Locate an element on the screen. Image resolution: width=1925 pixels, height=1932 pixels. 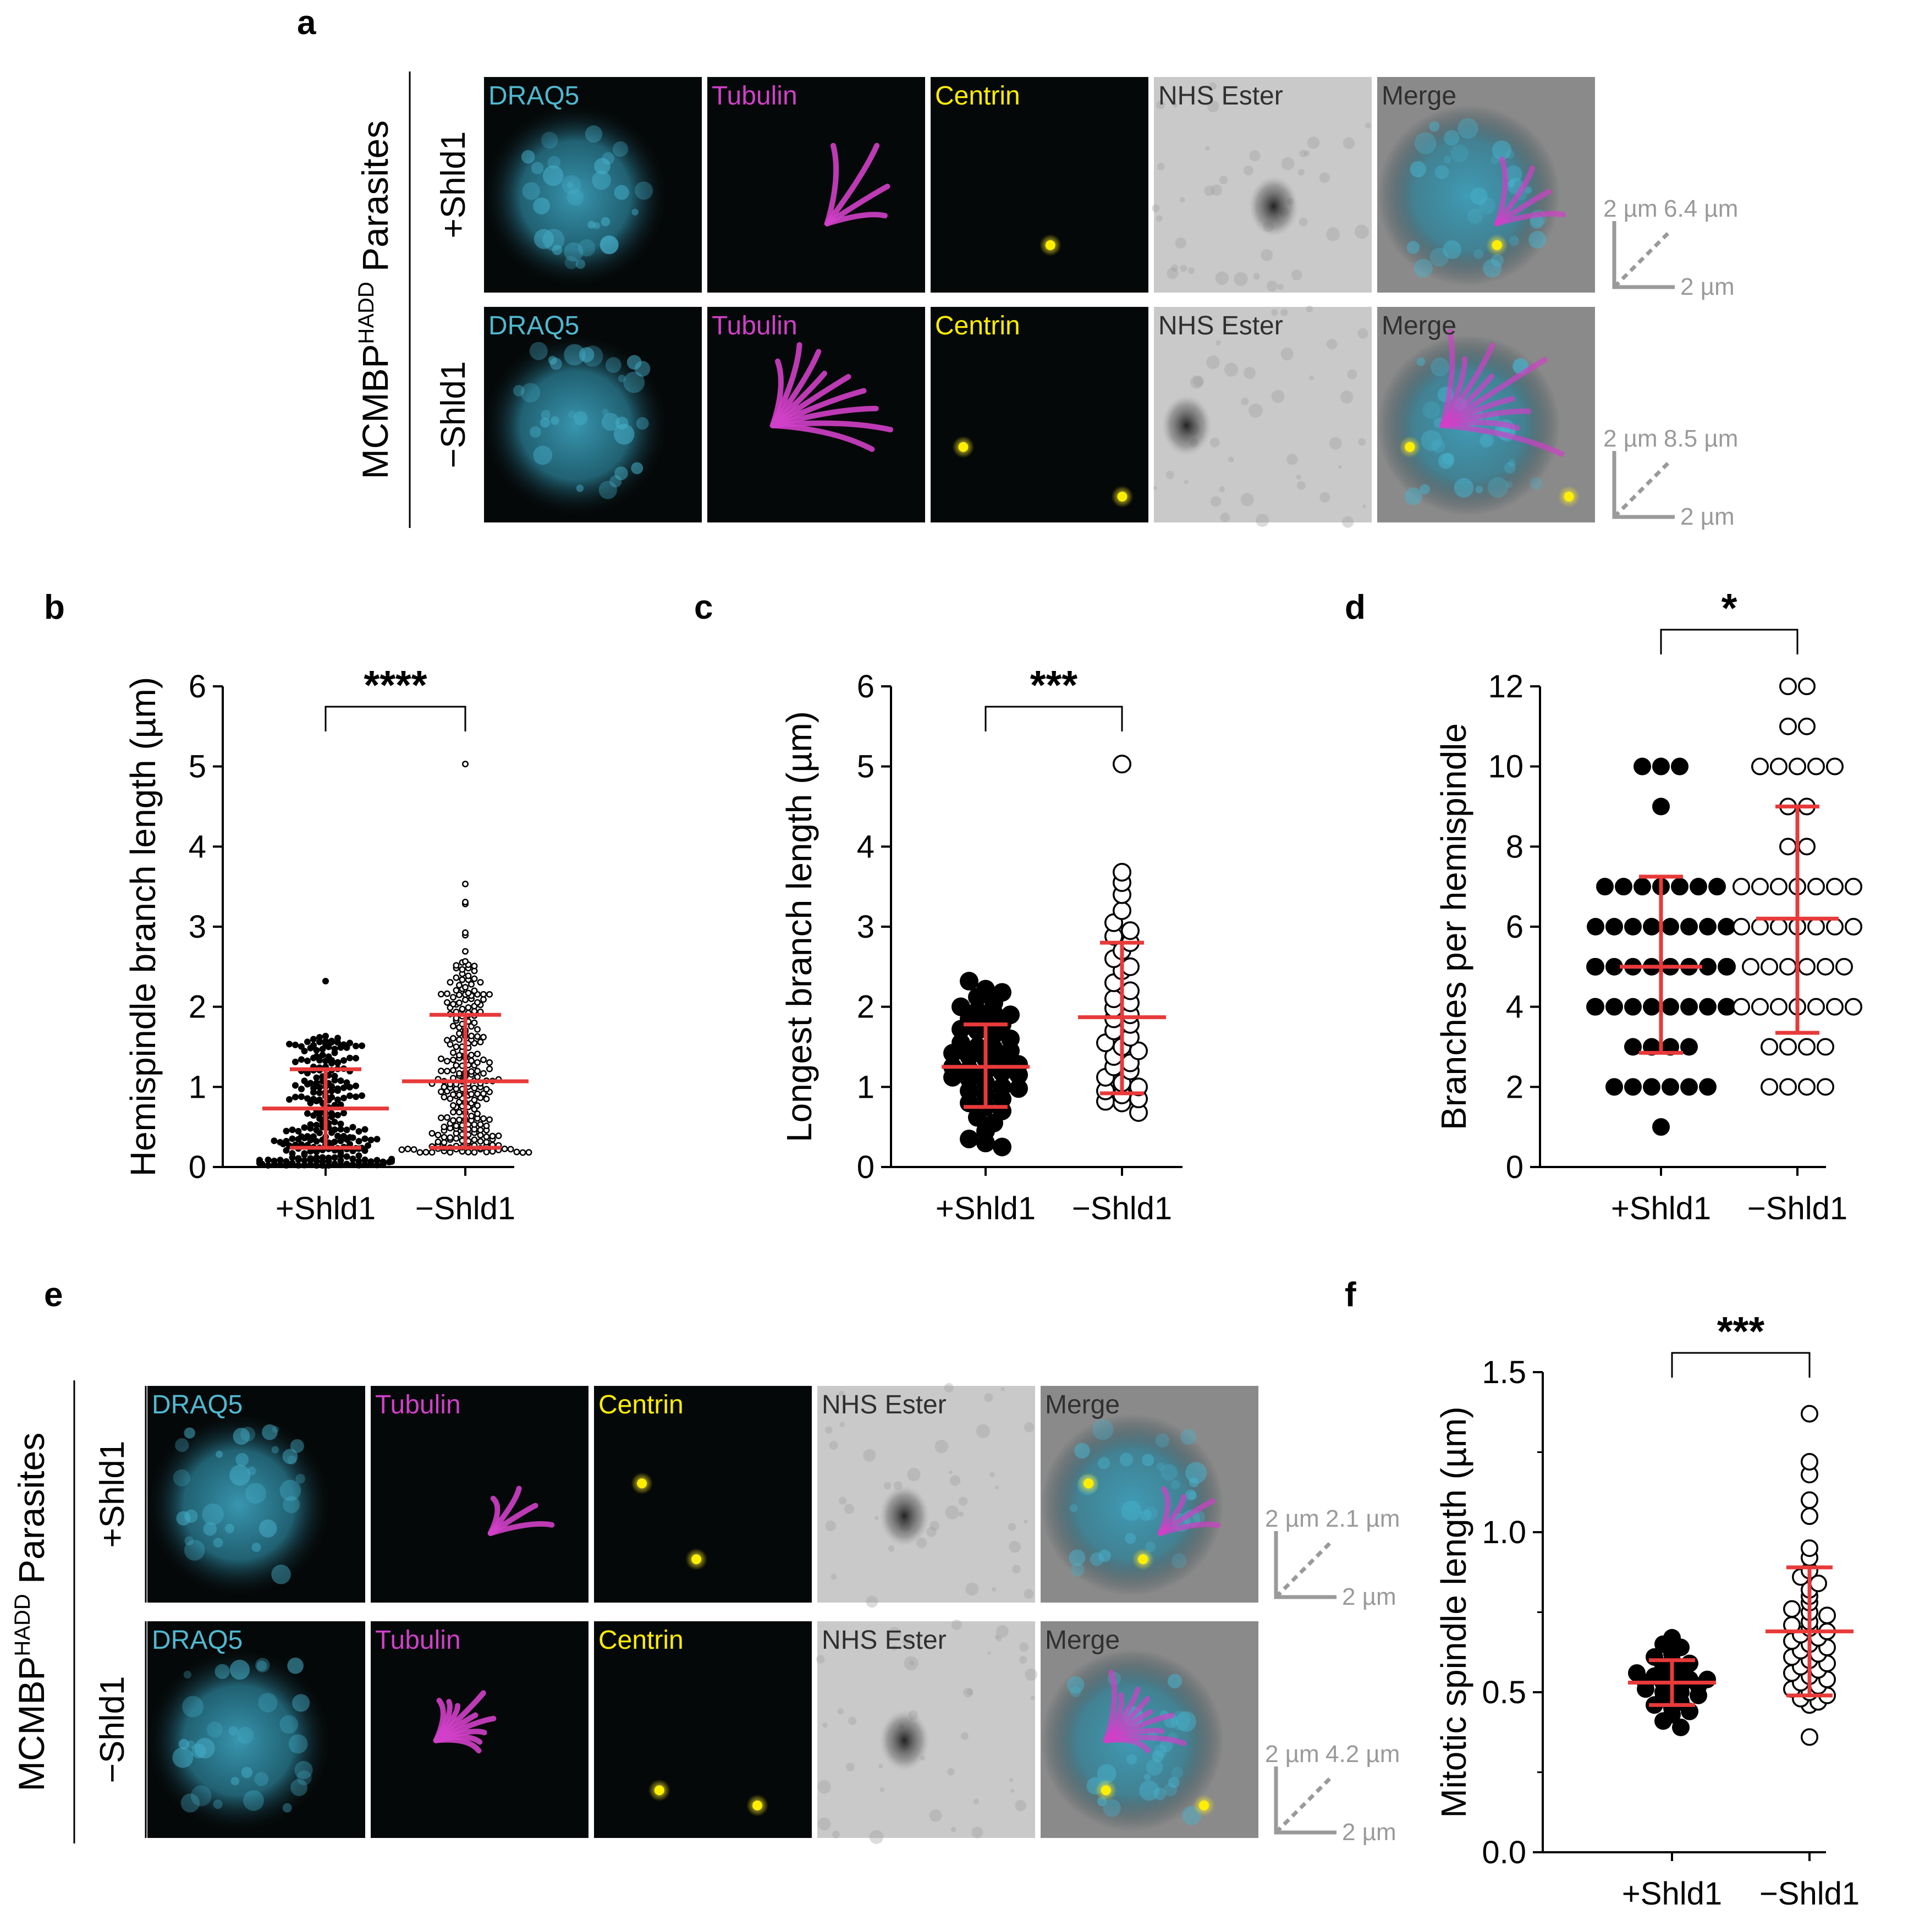
micrograph-nhs-ester: NHS Ester is located at coordinates (1262, 185).